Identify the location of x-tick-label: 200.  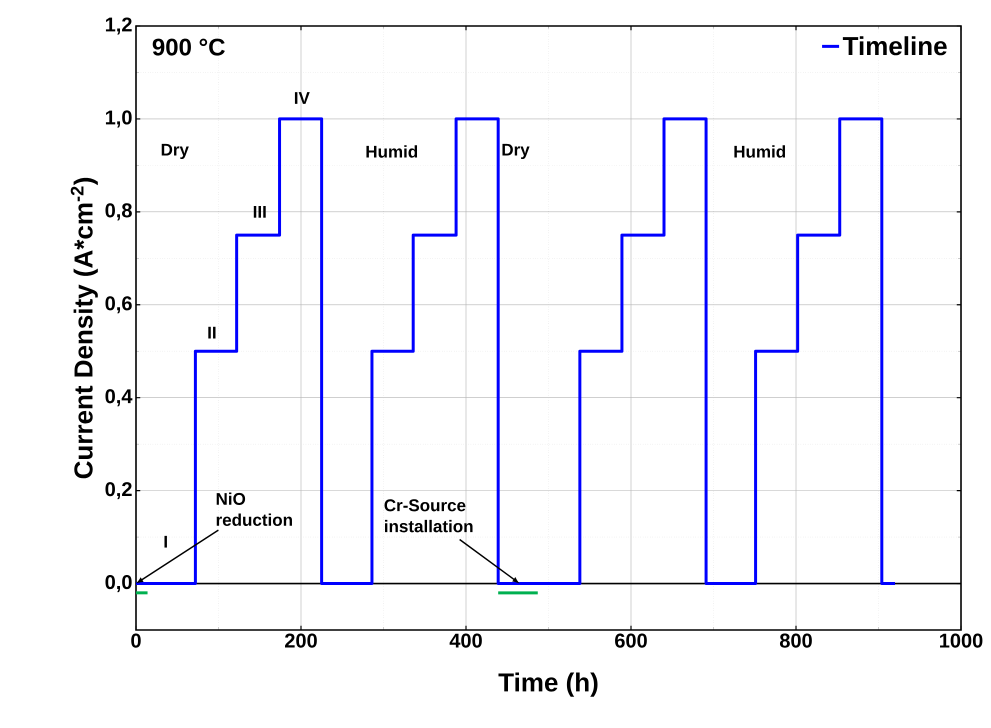
(301, 641).